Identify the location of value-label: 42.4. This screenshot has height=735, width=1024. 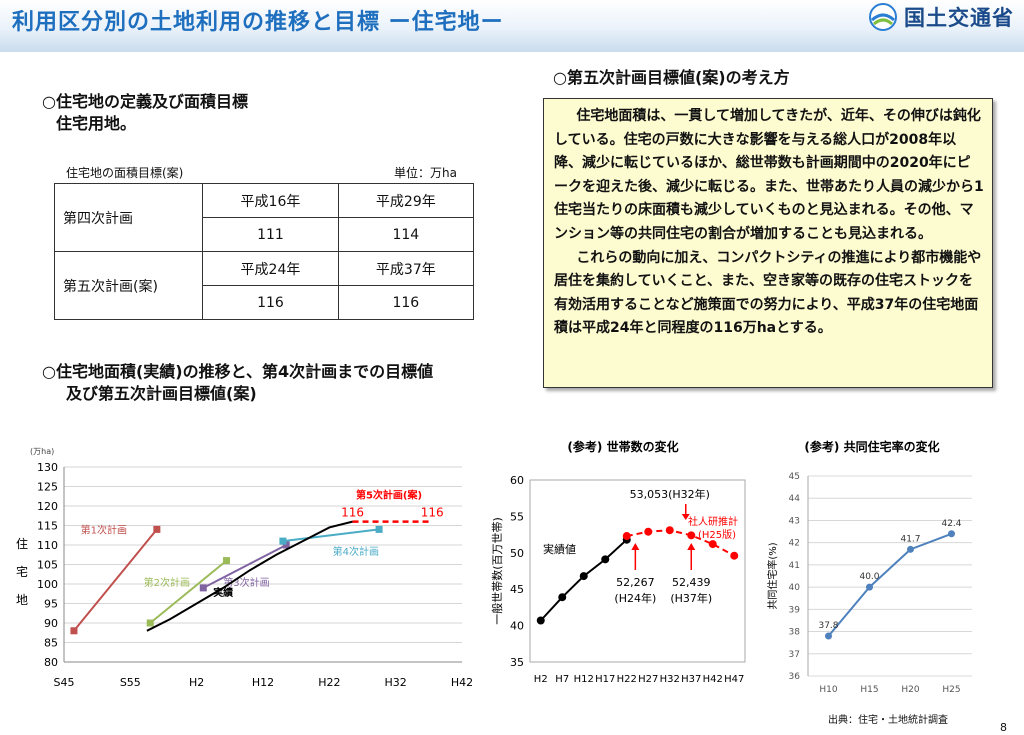
(951, 524).